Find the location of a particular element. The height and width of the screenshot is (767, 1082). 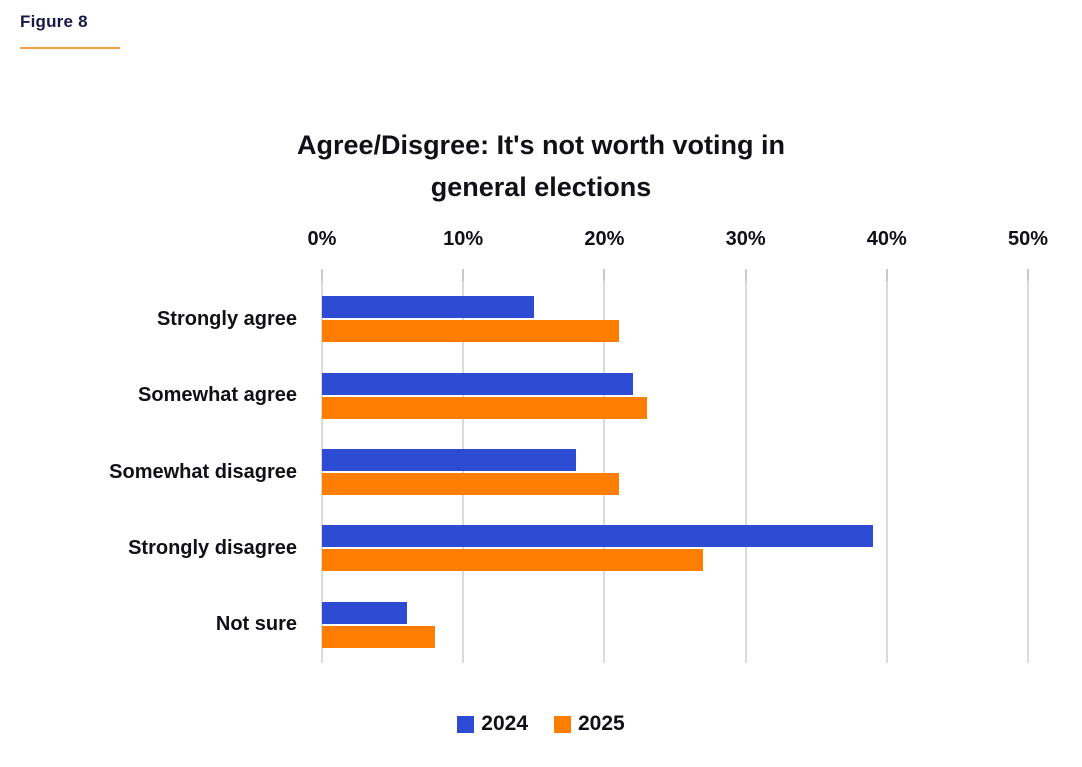

legend-label: 2024 is located at coordinates (504, 723).